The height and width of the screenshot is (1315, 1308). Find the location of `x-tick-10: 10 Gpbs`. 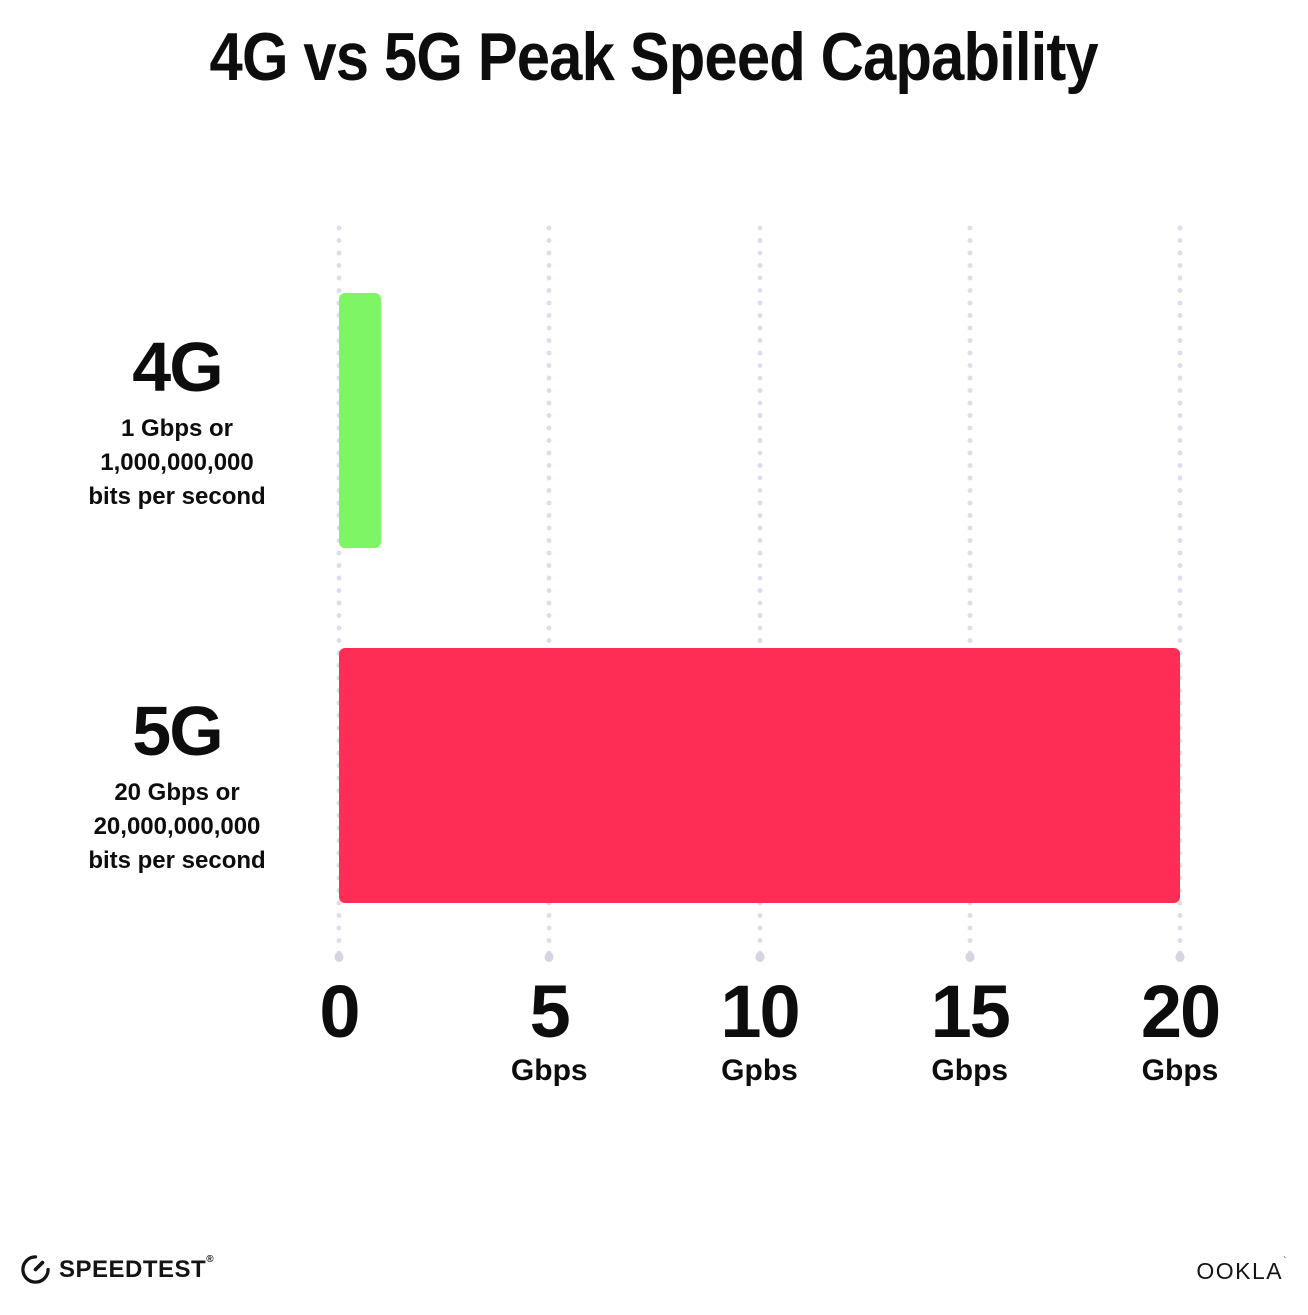

x-tick-10: 10 Gpbs is located at coordinates (760, 1028).